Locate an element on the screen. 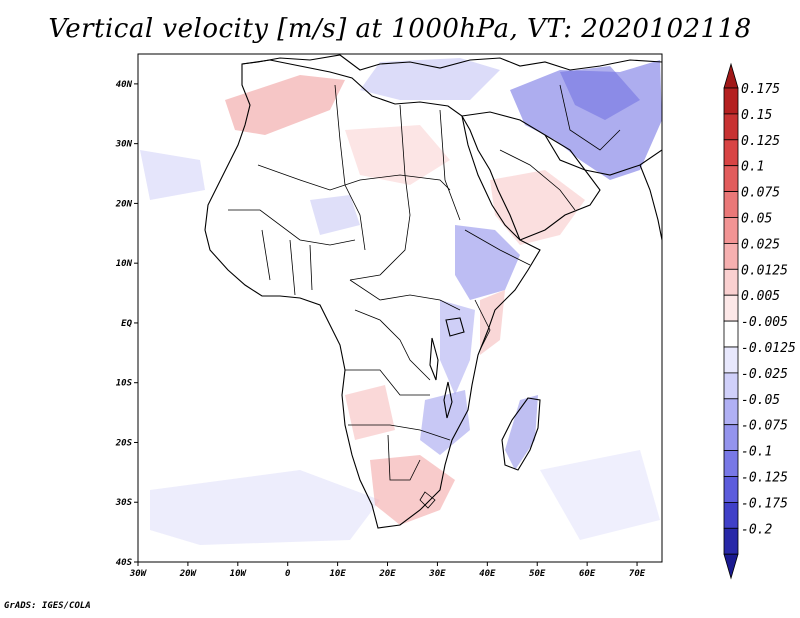 Image resolution: width=800 pixels, height=618 pixels. y-tick-label: 40S is located at coordinates (124, 563).